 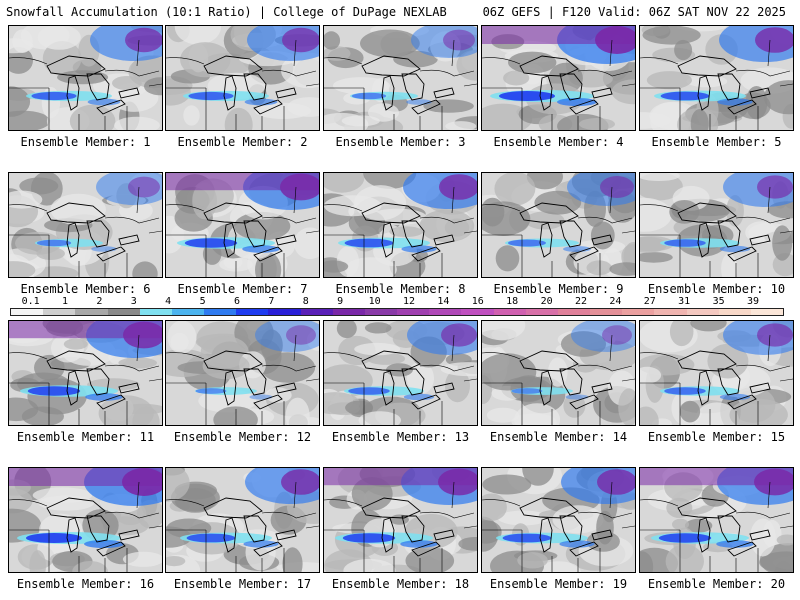 I want to click on colorbar-tick-label: 20, so click(x=546, y=301).